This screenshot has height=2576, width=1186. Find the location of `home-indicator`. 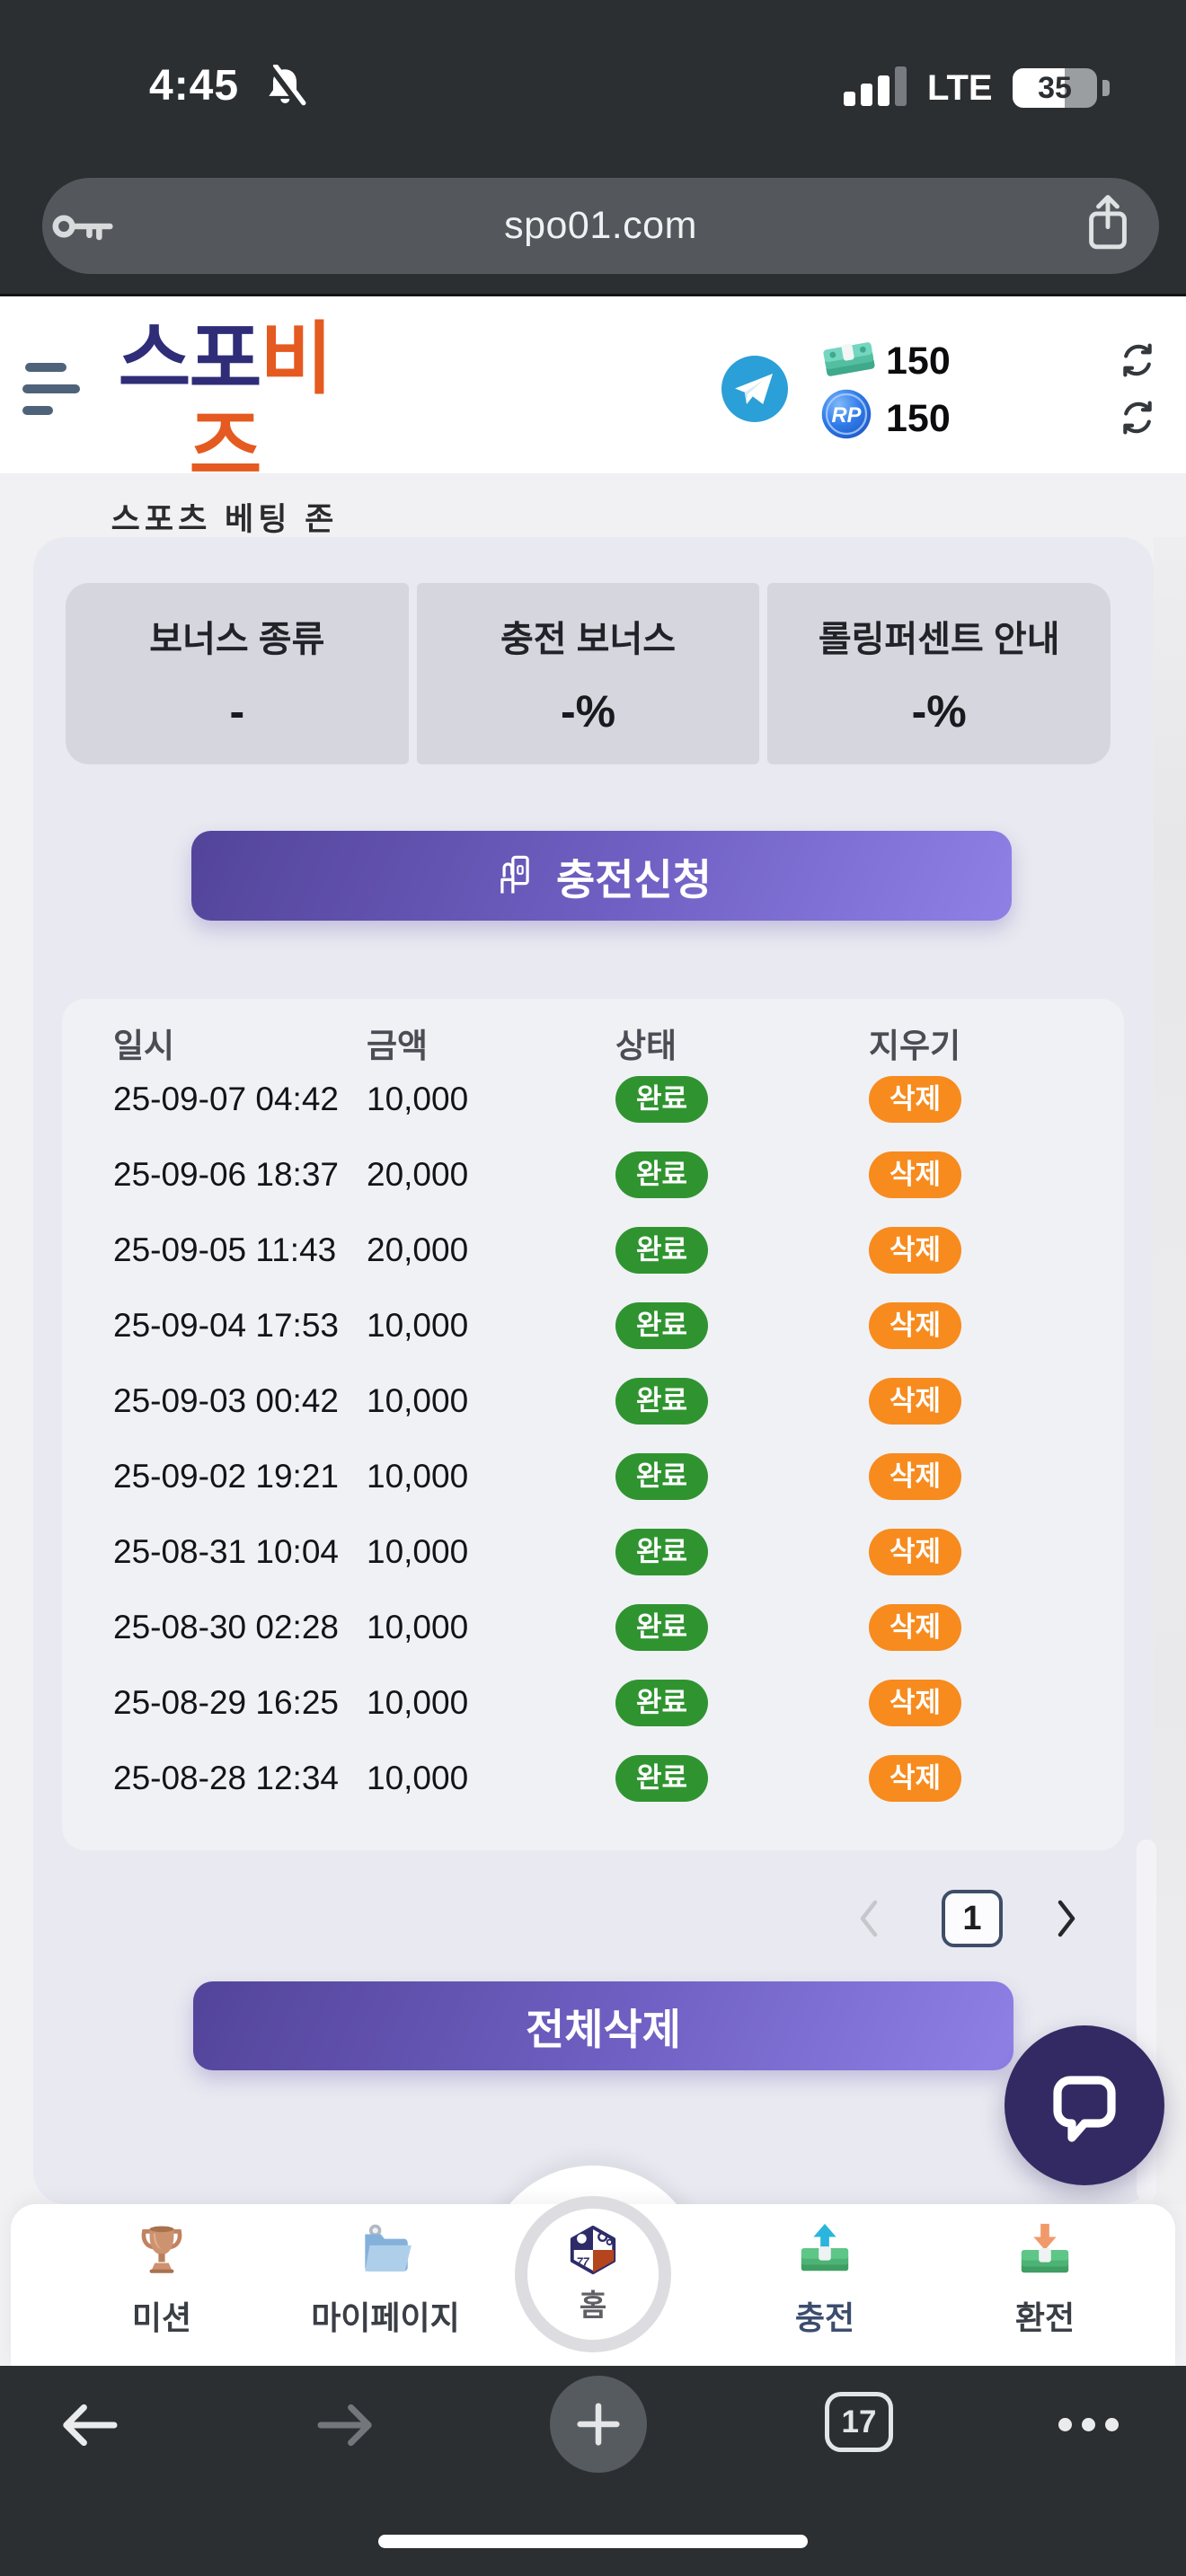

home-indicator is located at coordinates (593, 2541).